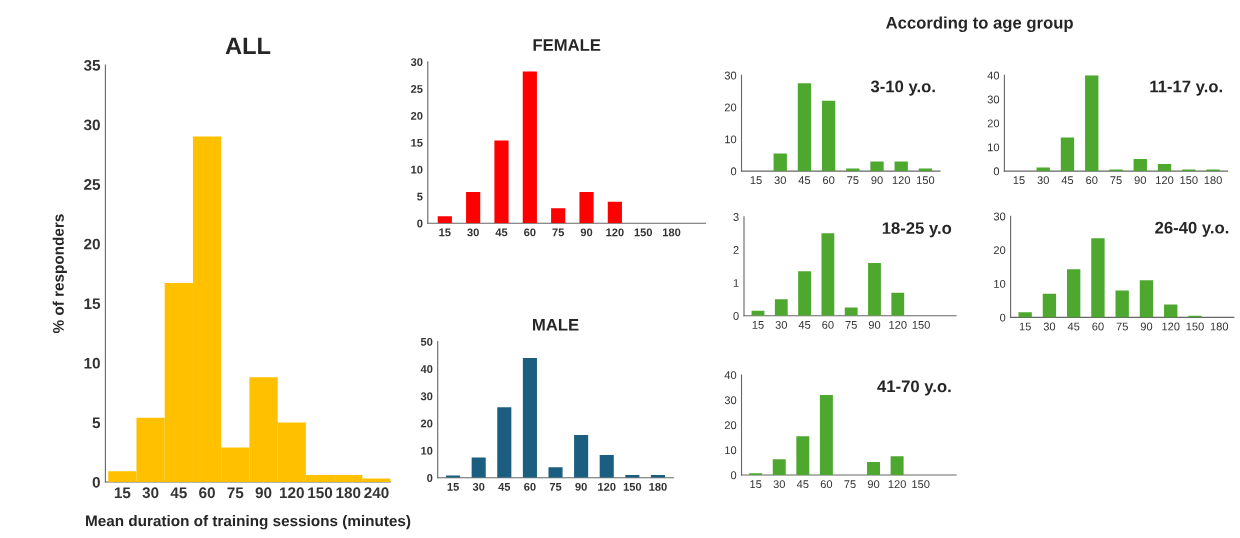 The height and width of the screenshot is (538, 1240). I want to click on y-tick-label: 35, so click(92, 65).